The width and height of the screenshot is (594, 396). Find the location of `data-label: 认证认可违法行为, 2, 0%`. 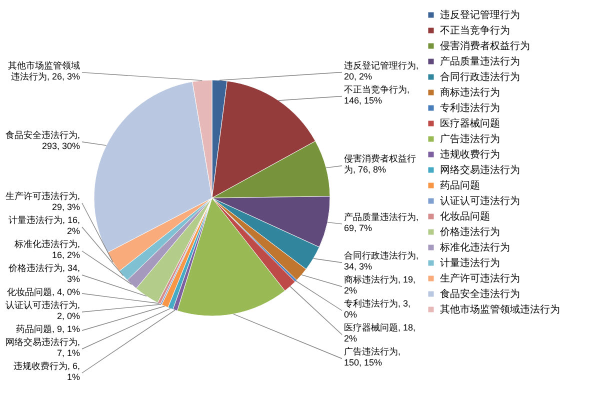

data-label: 认证认可违法行为, 2, 0% is located at coordinates (42, 310).